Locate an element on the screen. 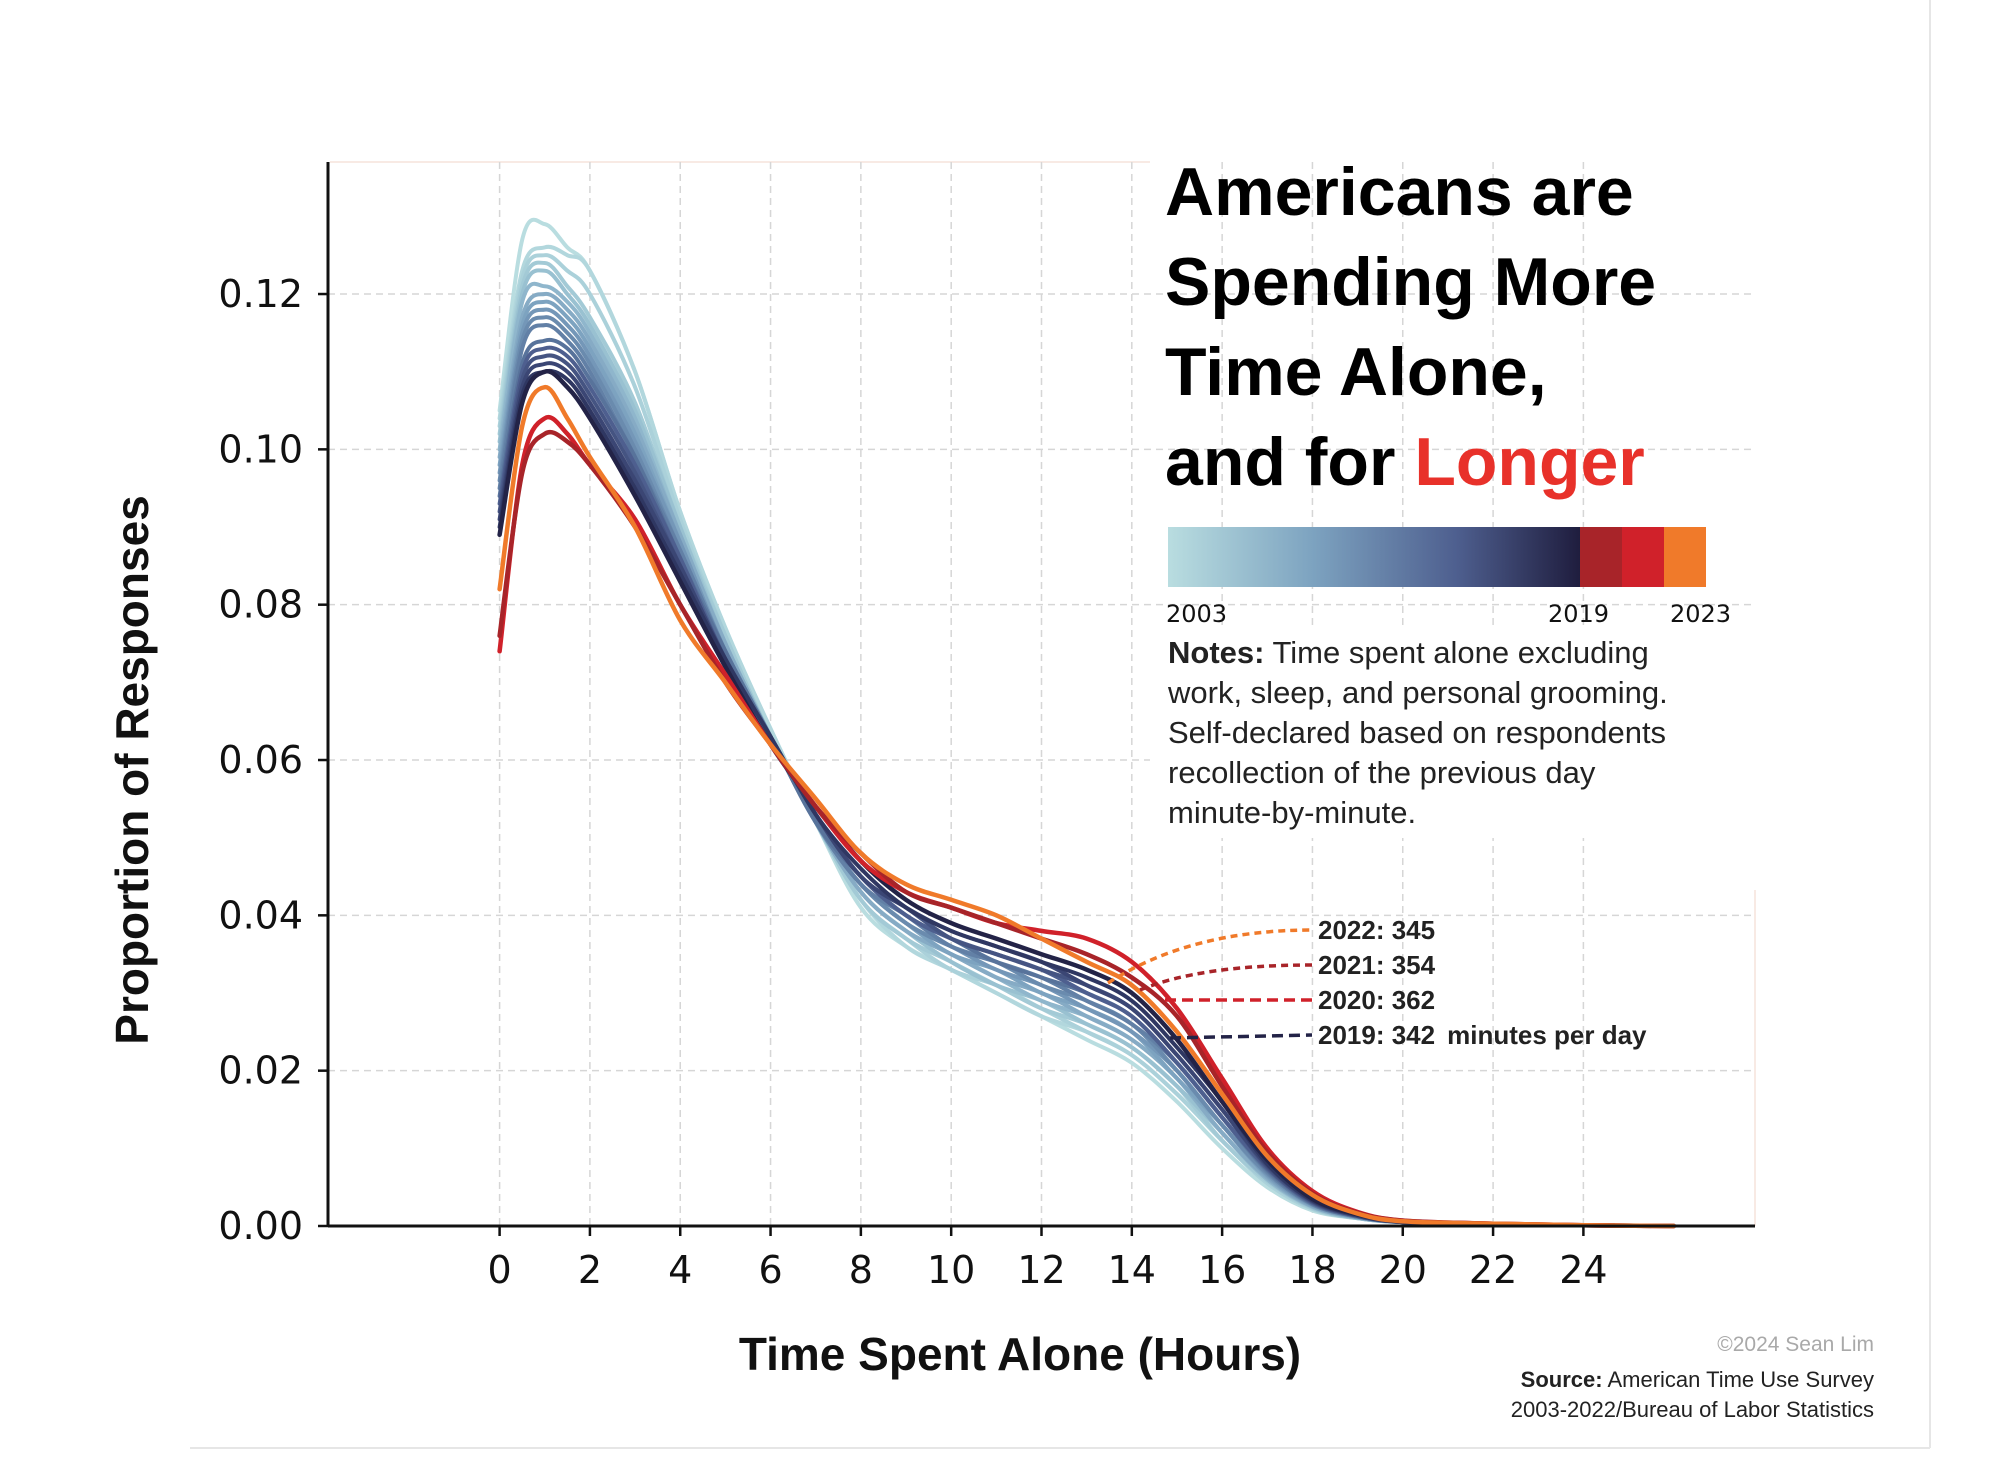  x-tick-label: 20 is located at coordinates (1403, 1270).